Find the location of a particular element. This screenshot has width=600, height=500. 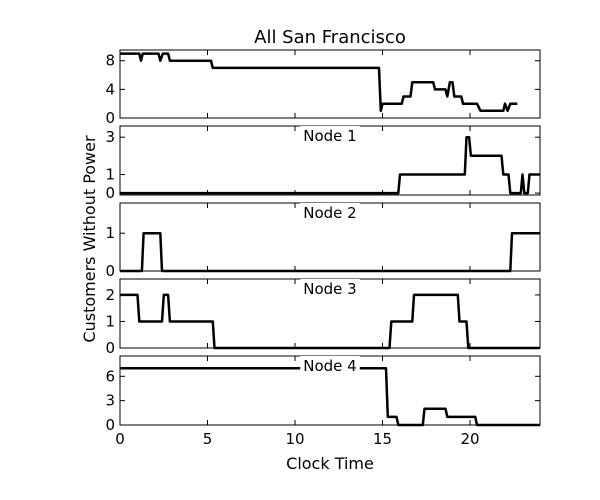

panel-4: 0 1 2 Node 3 is located at coordinates (323, 317).